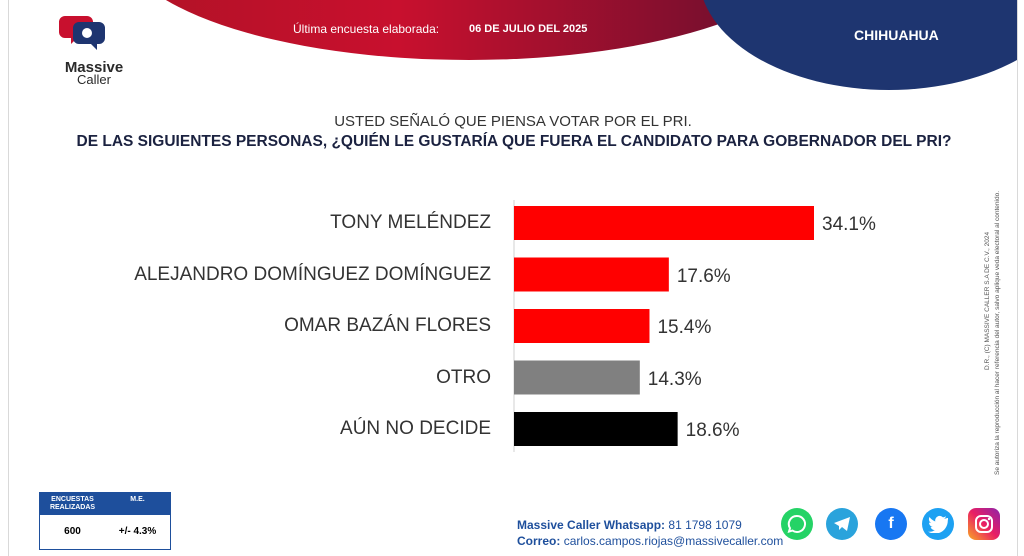 The width and height of the screenshot is (1024, 556). What do you see at coordinates (105, 521) in the screenshot?
I see `survey-stats-box: ENCUESTAS REALIZADAS M.E. 600 +/- 4.3%` at bounding box center [105, 521].